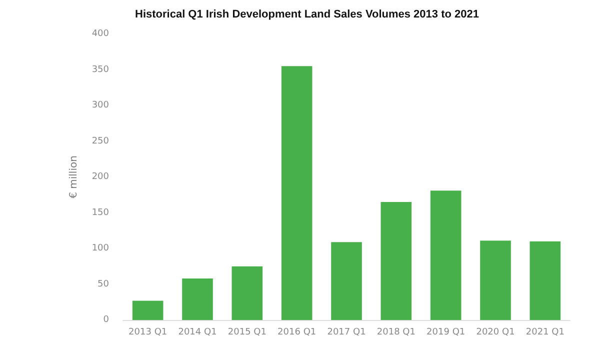 This screenshot has height=345, width=614. I want to click on x-tick-label: 2013 Q1, so click(148, 333).